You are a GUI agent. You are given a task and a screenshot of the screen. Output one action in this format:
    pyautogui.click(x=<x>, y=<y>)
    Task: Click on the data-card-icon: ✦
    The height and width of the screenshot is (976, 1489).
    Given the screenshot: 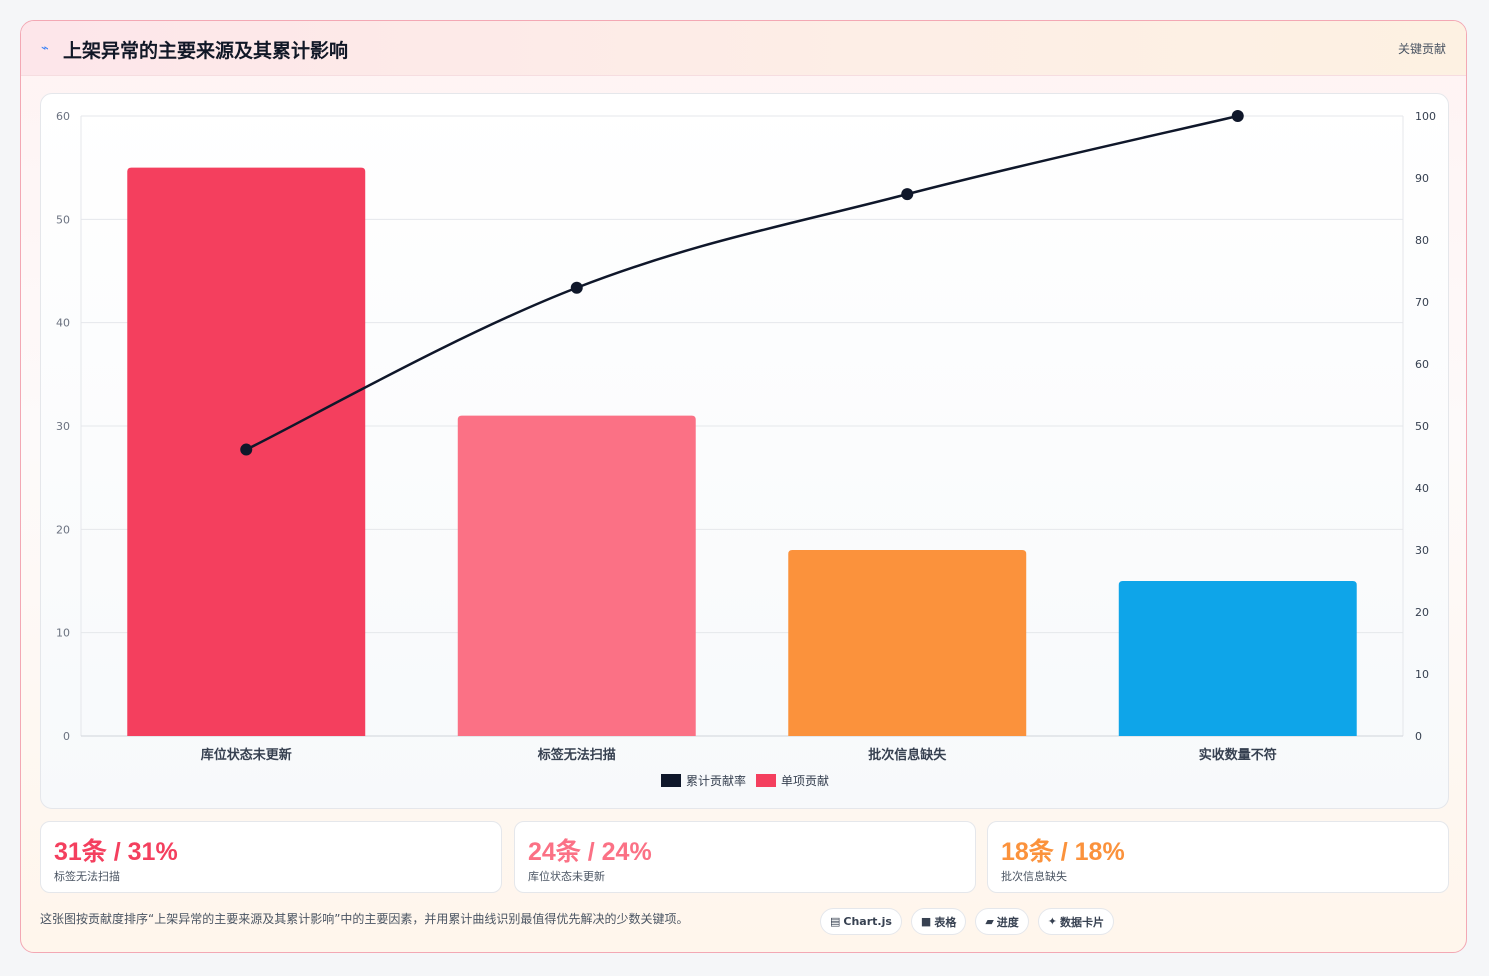 What is the action you would take?
    pyautogui.click(x=1052, y=921)
    